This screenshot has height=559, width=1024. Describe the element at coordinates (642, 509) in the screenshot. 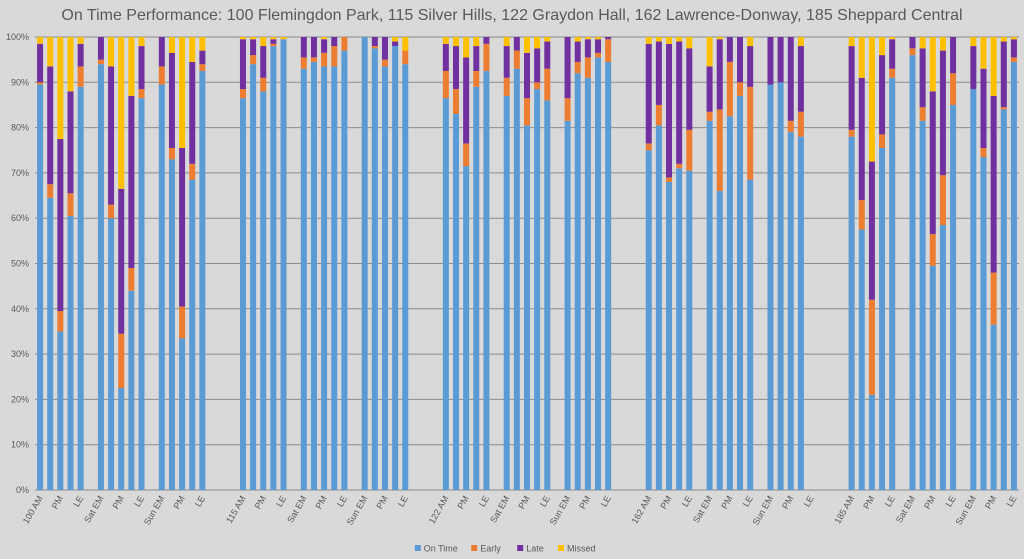

I see `x-tick-label: 162 AM` at that location.